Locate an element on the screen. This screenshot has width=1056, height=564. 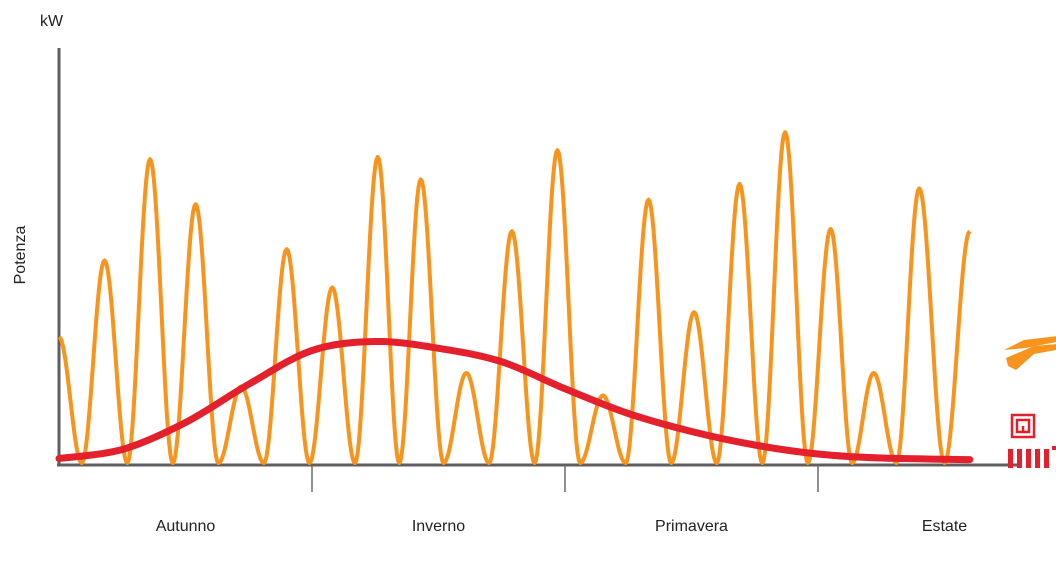
x-tick-label-primavera: Primavera is located at coordinates (691, 526).